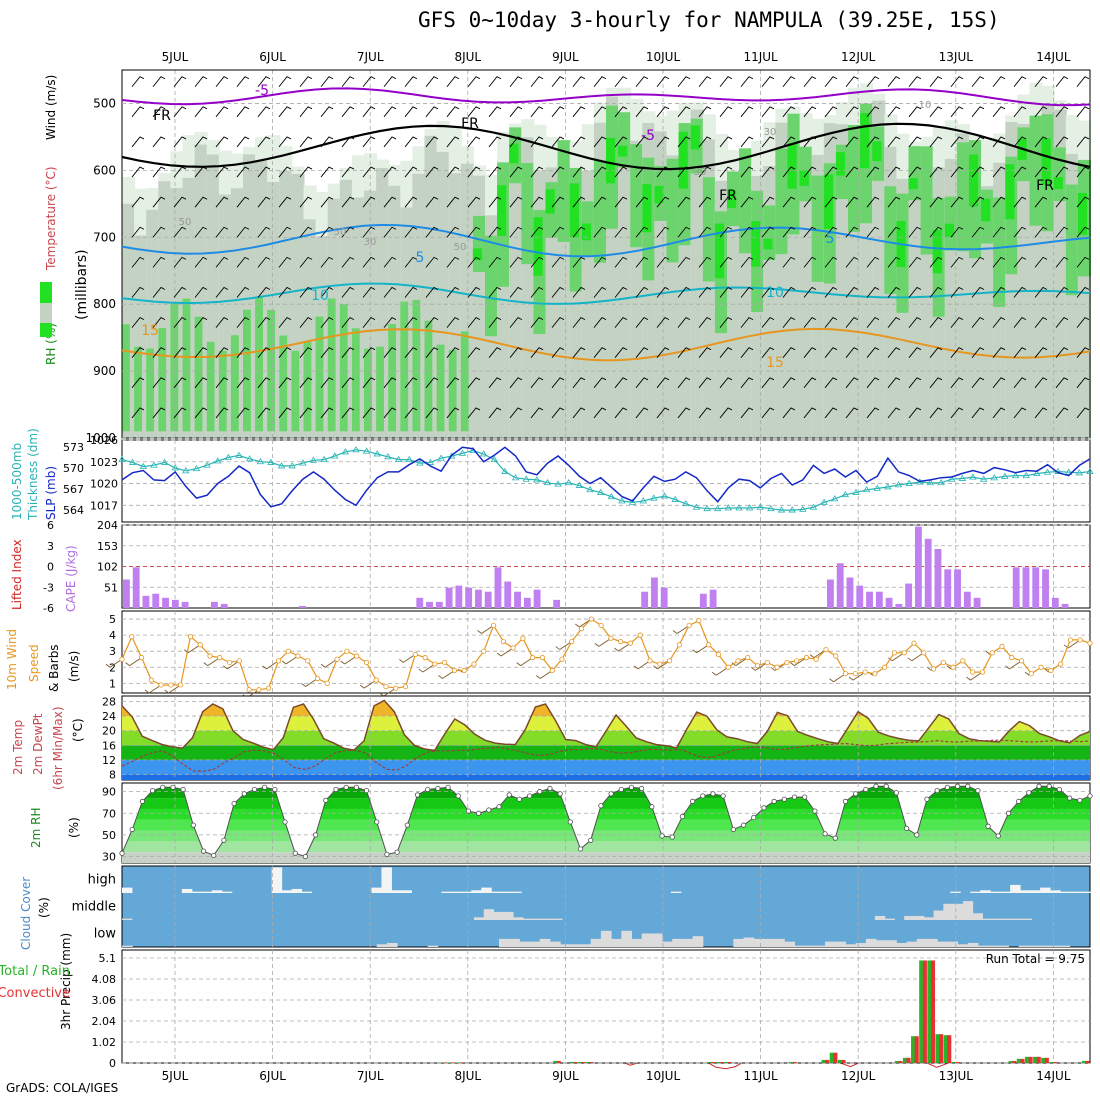 Image resolution: width=1100 pixels, height=1100 pixels. I want to click on rh-band, so click(606, 814).